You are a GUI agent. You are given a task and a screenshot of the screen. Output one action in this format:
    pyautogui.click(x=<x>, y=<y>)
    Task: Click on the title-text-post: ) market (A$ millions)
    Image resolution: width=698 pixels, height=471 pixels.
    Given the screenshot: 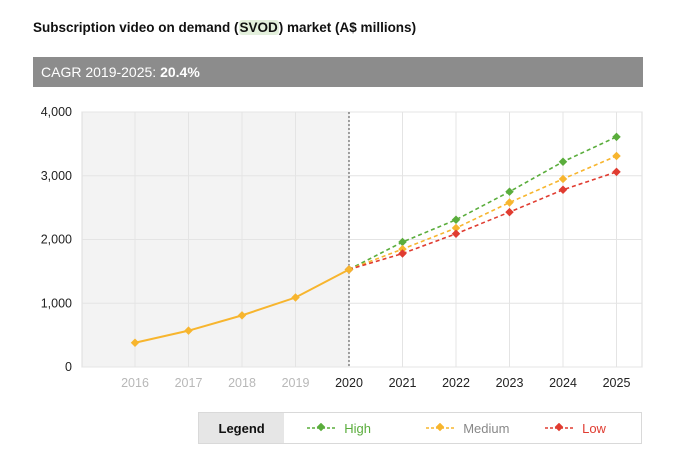 What is the action you would take?
    pyautogui.click(x=347, y=27)
    